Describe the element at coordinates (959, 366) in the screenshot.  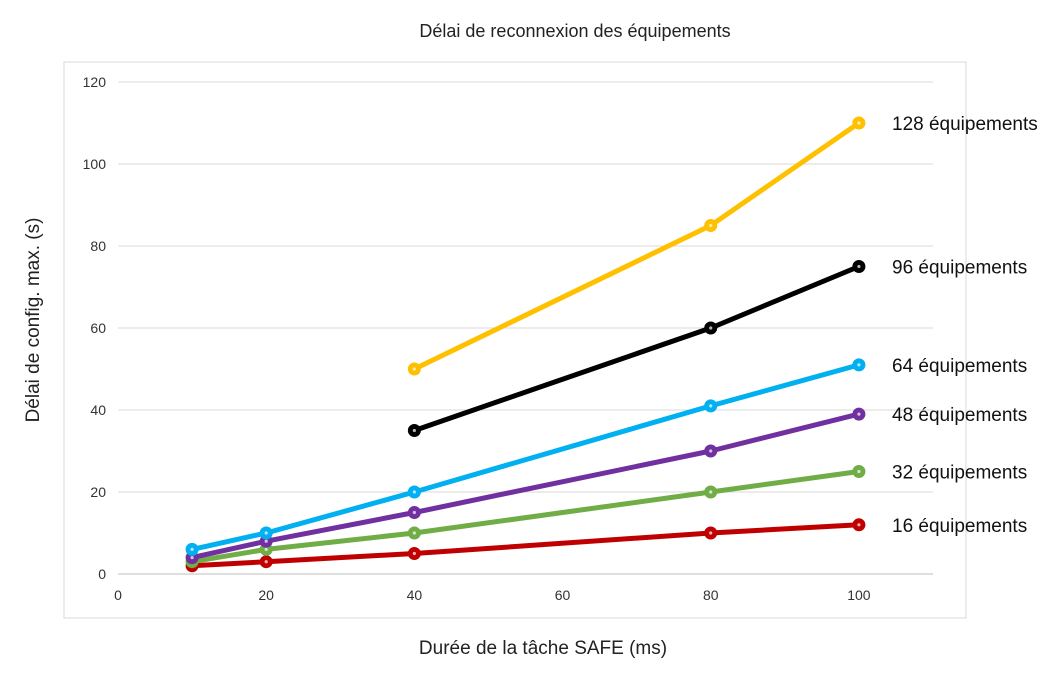
I see `series-label: 64 équipements` at that location.